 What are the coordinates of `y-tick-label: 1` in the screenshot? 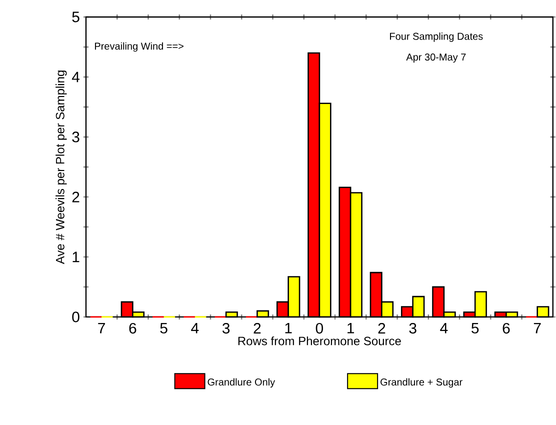 It's located at (76, 257).